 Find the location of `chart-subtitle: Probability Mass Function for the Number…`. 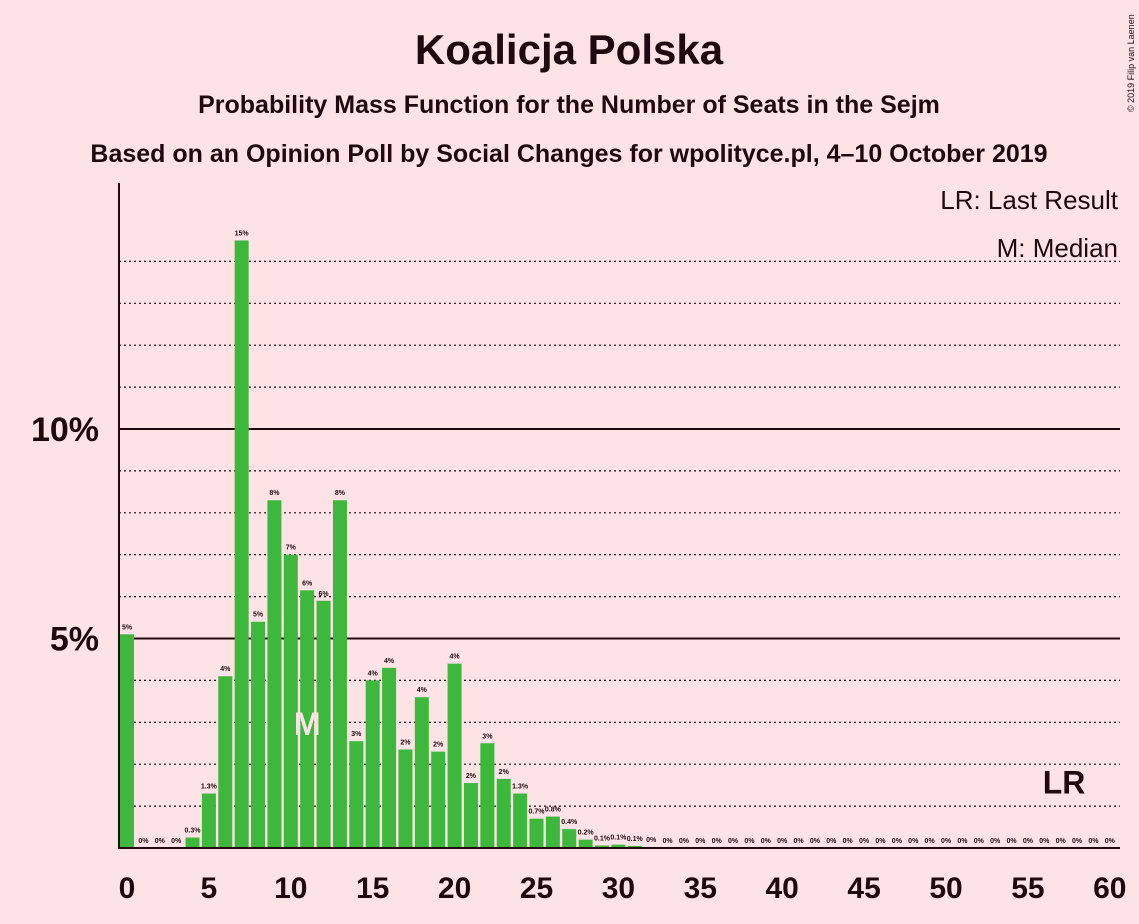

chart-subtitle: Probability Mass Function for the Number… is located at coordinates (569, 105).